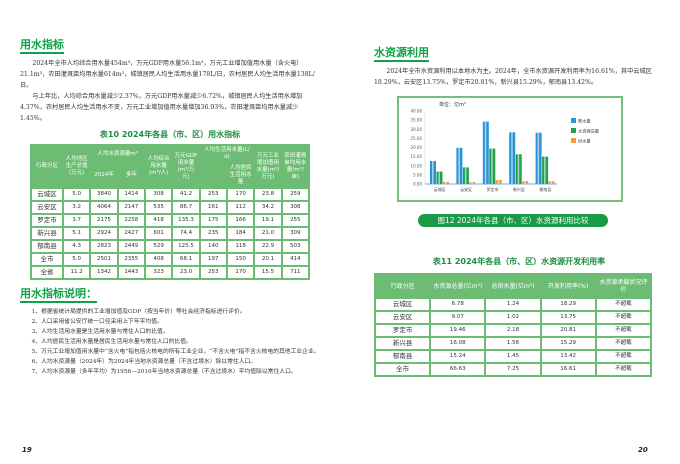  I want to click on y-tick-label: 25.00, so click(417, 138).